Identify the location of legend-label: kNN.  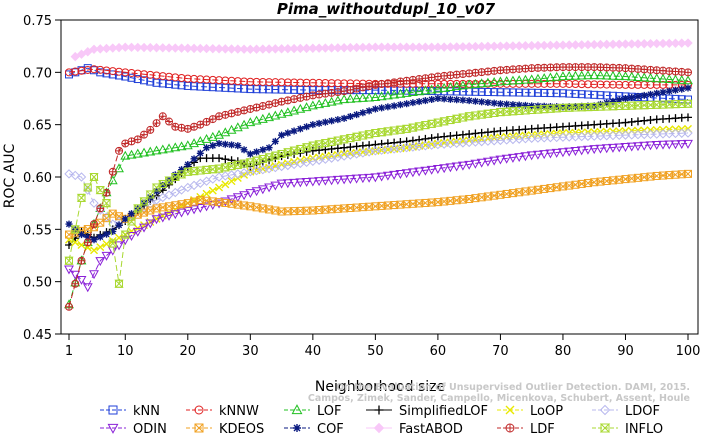
(146, 411).